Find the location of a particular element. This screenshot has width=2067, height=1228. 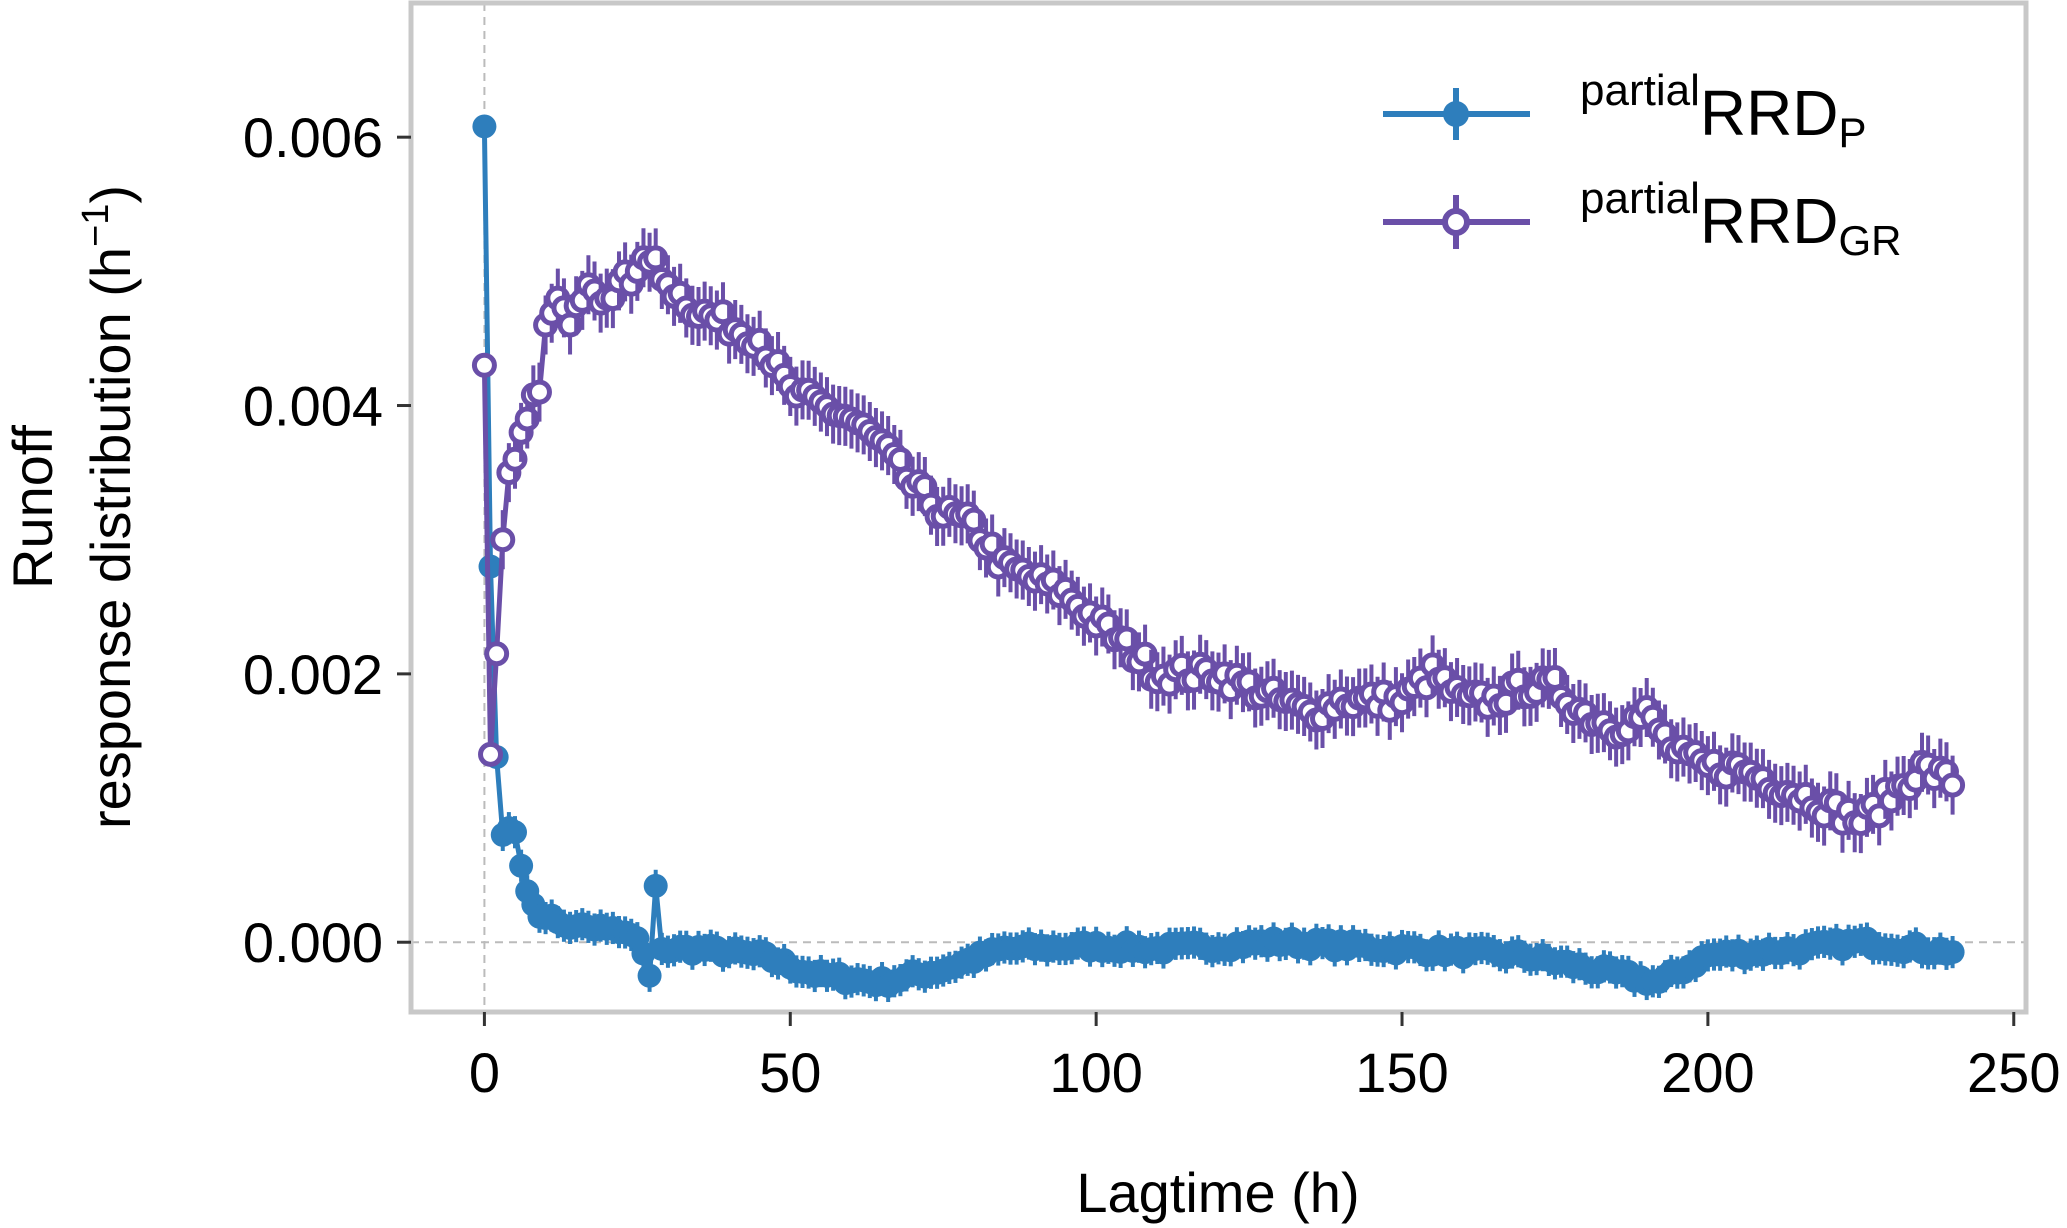

legend-marker-rrd-p is located at coordinates (1456, 114).